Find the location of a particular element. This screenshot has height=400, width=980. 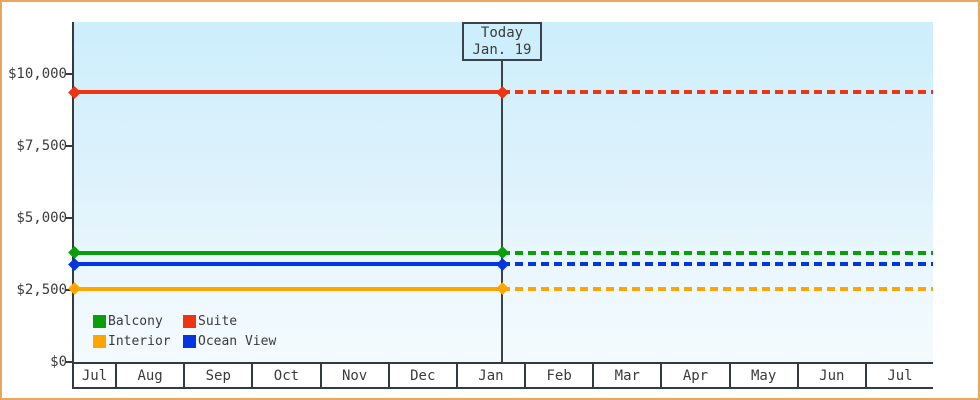

x-axis-month-cell: May is located at coordinates (765, 375).